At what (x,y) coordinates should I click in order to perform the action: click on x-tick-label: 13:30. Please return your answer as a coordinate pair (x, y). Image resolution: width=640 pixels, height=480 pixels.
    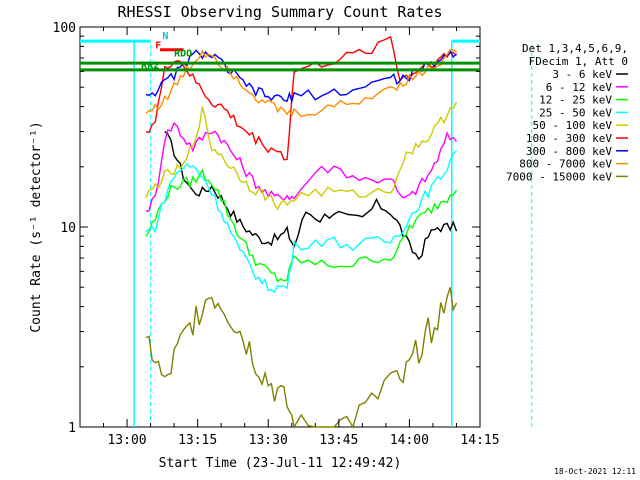
    Looking at the image, I should click on (268, 440).